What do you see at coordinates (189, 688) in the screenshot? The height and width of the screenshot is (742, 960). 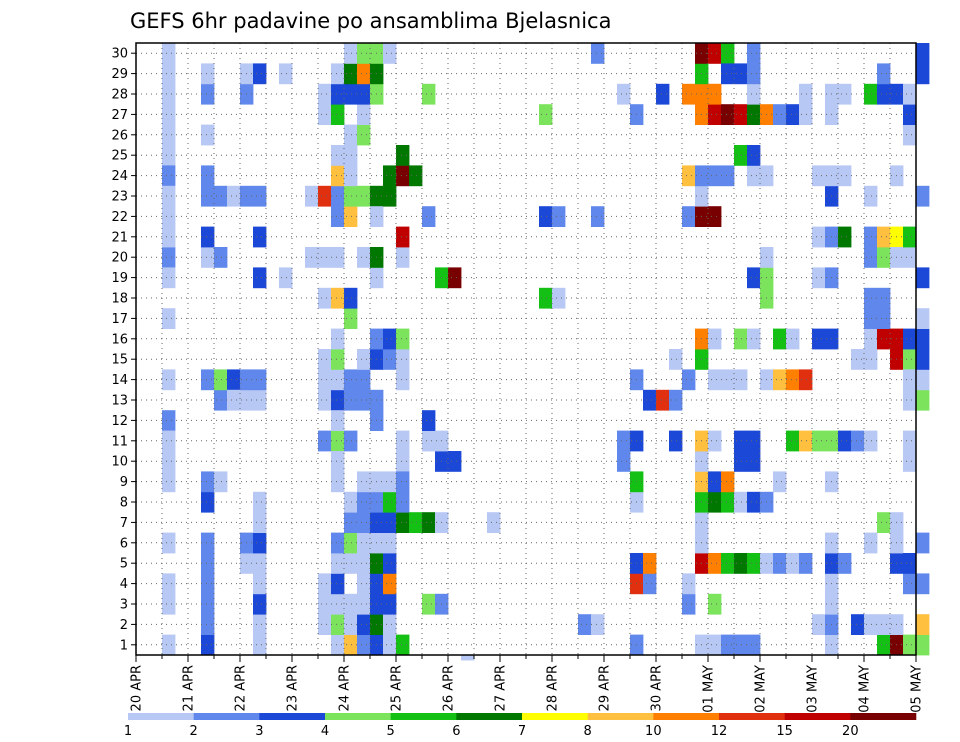 I see `x-tick-label: 21 APR` at bounding box center [189, 688].